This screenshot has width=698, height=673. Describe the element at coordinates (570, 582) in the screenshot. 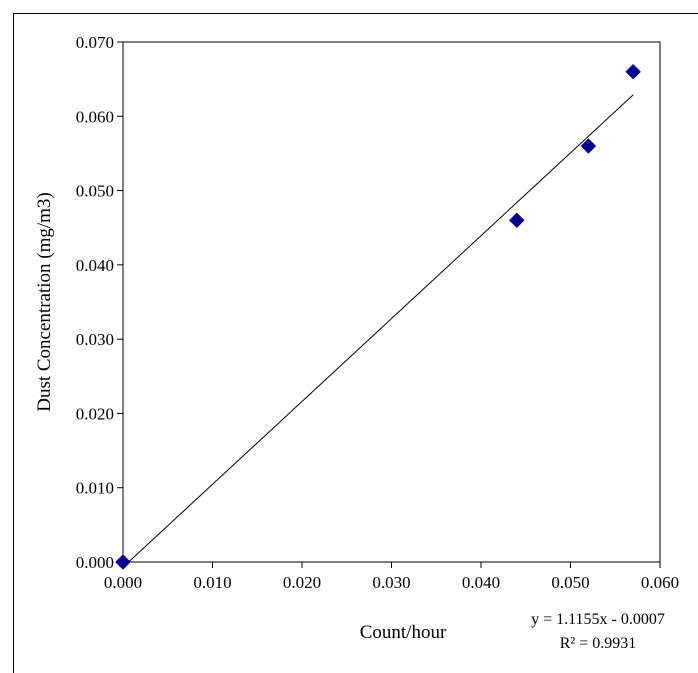

I see `x-tick-label: 0.050` at that location.